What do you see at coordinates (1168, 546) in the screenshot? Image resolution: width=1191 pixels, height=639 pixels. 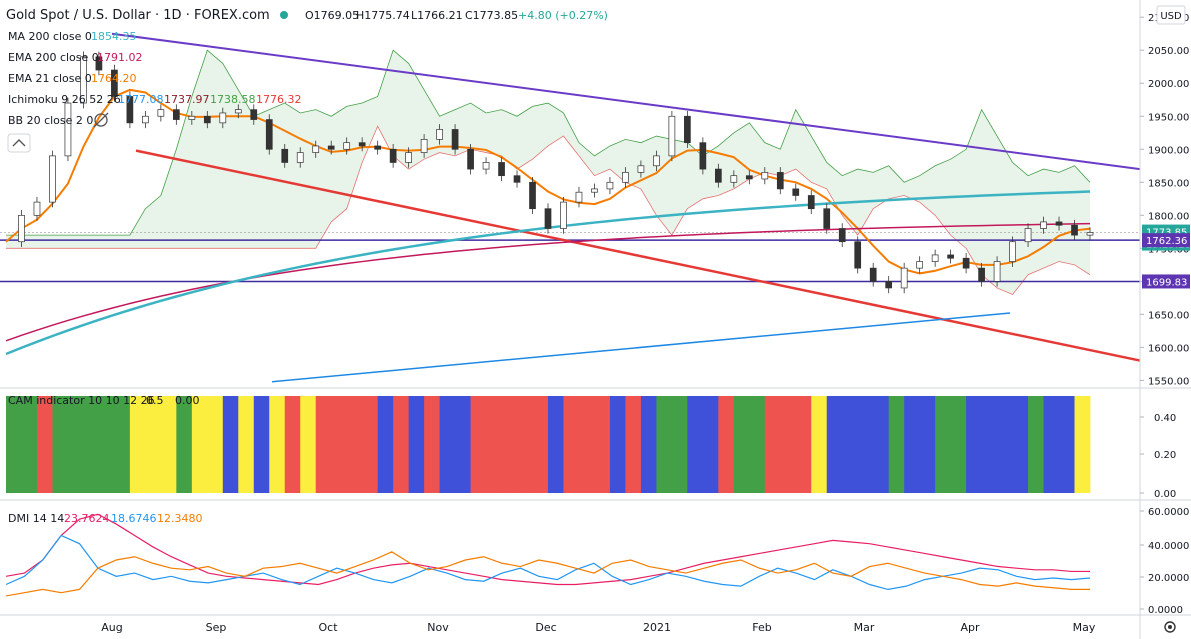 I see `dmi-tick-label: 40.0000` at bounding box center [1168, 546].